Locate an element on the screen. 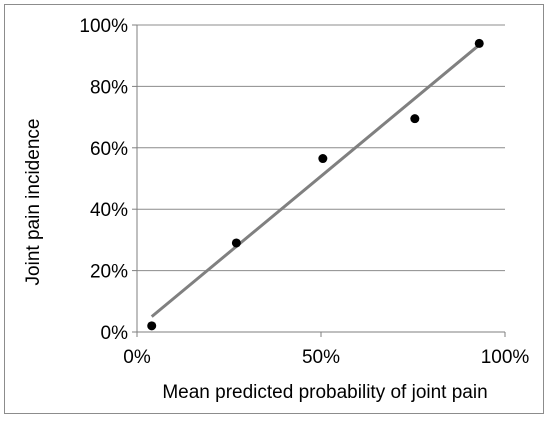  y-axis-title: Joint pain incidence is located at coordinates (33, 202).